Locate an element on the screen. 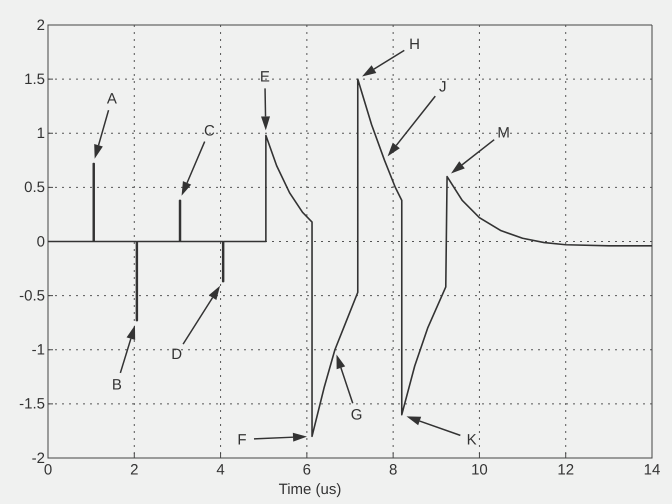 The width and height of the screenshot is (672, 504). y-tick-label: 0 is located at coordinates (40, 241).